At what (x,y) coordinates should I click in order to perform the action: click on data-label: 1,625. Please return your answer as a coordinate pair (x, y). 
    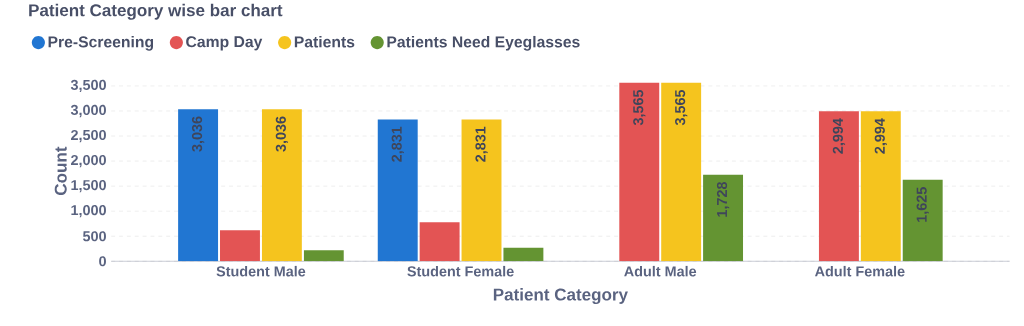
    Looking at the image, I should click on (922, 204).